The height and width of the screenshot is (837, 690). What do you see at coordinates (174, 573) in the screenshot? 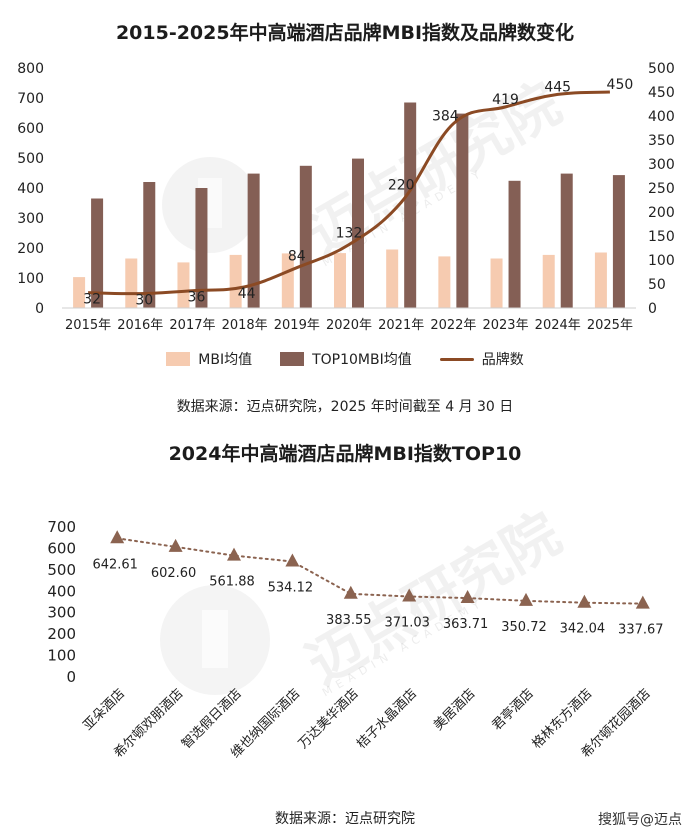
I see `data-label: 602.60` at bounding box center [174, 573].